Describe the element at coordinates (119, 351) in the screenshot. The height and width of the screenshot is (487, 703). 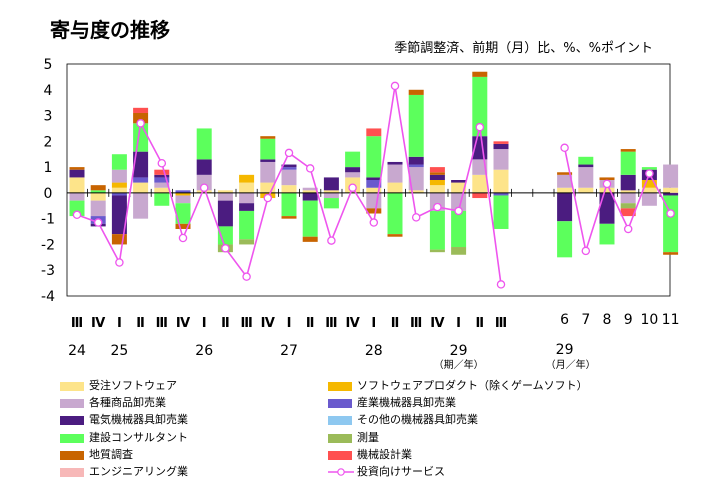
I see `x-year-label: 25` at that location.